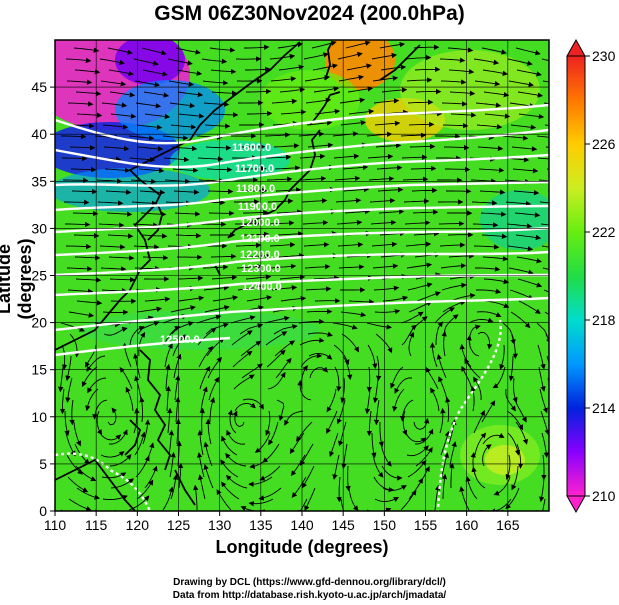 The height and width of the screenshot is (605, 619). Describe the element at coordinates (282, 522) in the screenshot. I see `x-axis-ticks: 110 115 120 125 130 135 140 145 150 155 160 165` at that location.